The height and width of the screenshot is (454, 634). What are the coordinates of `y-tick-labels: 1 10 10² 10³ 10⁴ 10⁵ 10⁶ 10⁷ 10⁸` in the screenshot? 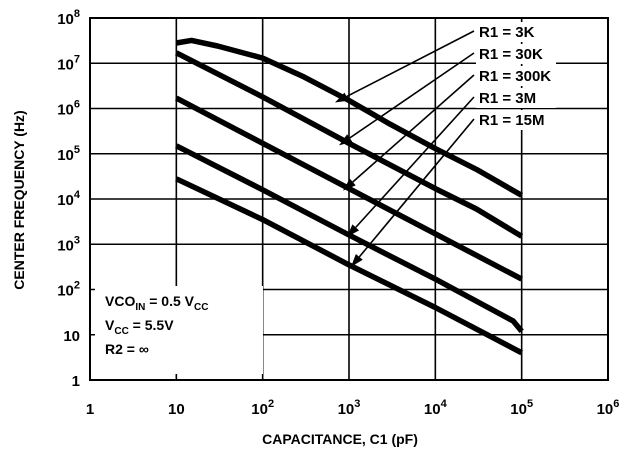 It's located at (69, 199).